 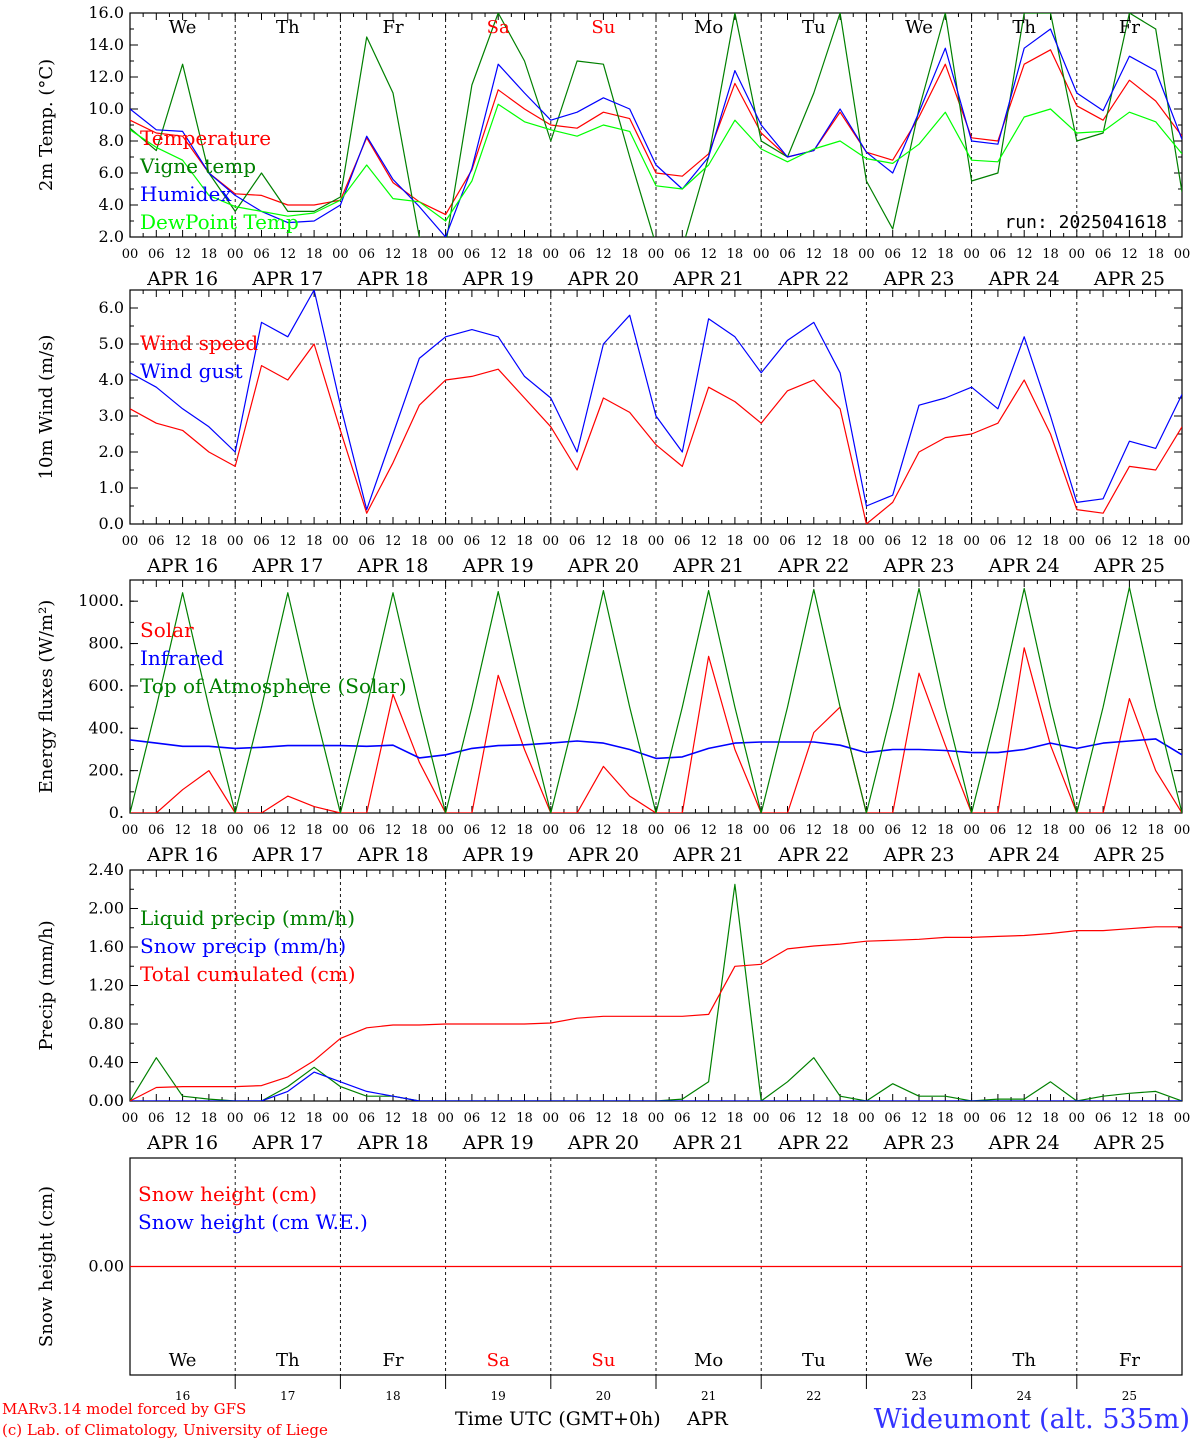 I want to click on y-tick-label: 0.40, so click(x=106, y=1062).